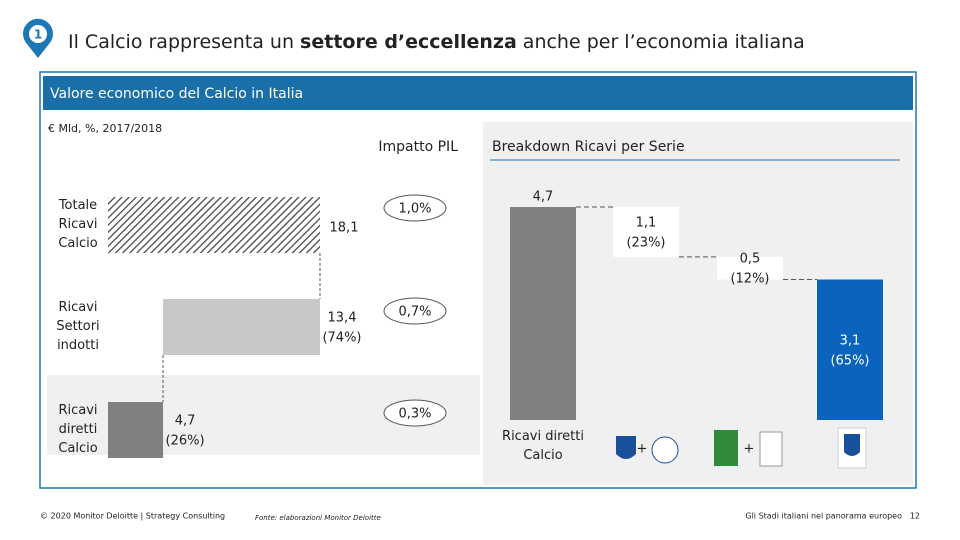 The height and width of the screenshot is (540, 960). Describe the element at coordinates (341, 338) in the screenshot. I see `share-label: (74%)` at that location.